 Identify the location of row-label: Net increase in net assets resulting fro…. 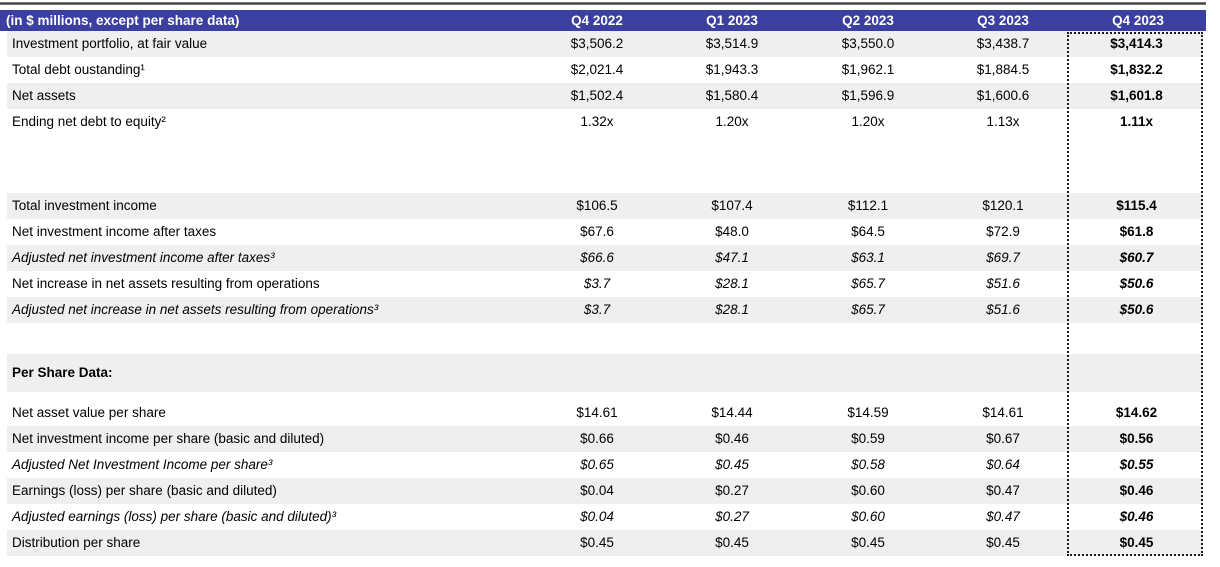
(166, 283).